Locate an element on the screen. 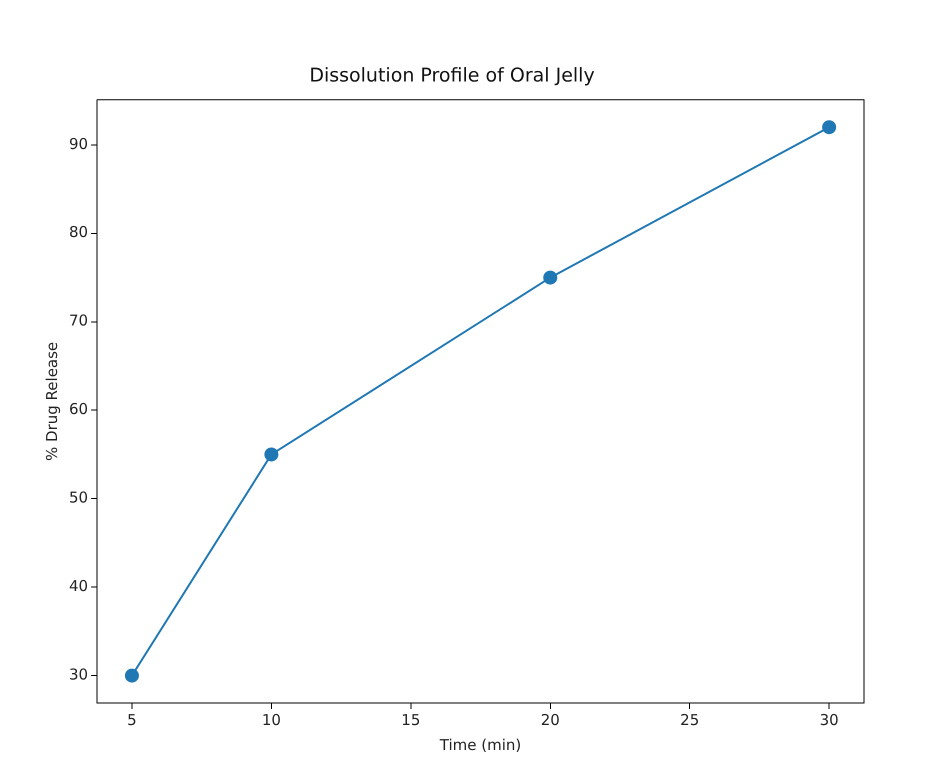  y-tick-label: 90 is located at coordinates (78, 143).